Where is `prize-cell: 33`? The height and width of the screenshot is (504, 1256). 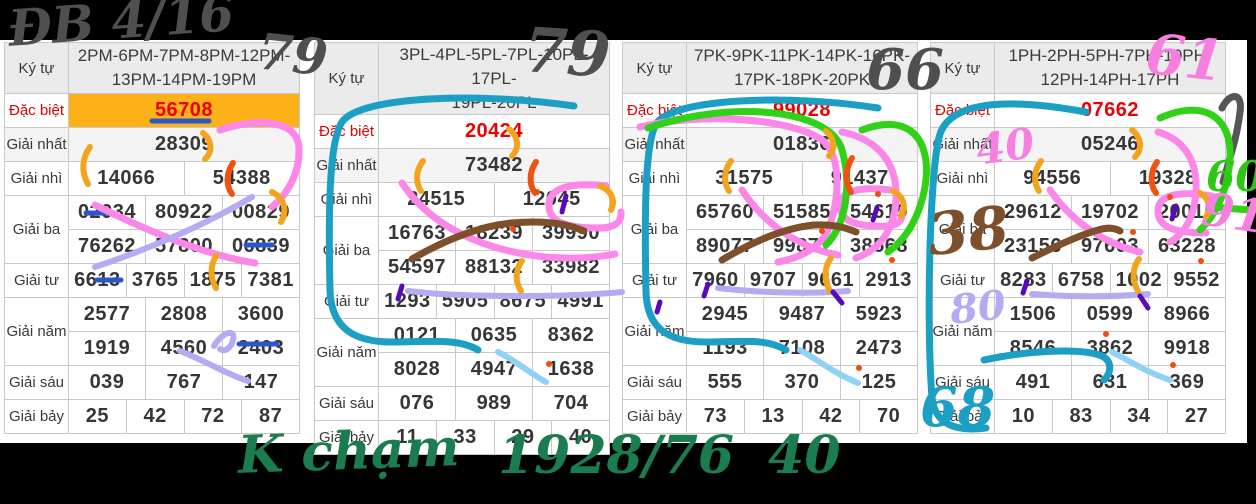 prize-cell: 33 is located at coordinates (465, 438).